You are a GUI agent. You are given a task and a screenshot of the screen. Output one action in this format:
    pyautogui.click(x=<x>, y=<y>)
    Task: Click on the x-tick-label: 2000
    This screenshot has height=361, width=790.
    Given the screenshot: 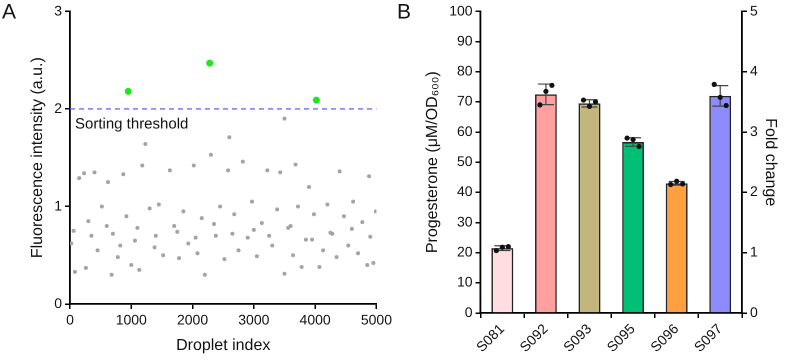 What is the action you would take?
    pyautogui.click(x=192, y=319)
    